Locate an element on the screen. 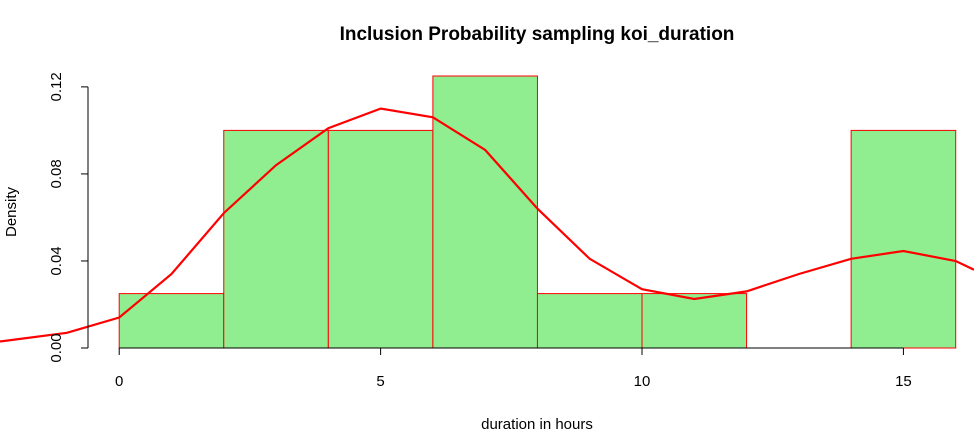  y-axis-label: Density is located at coordinates (11, 211).